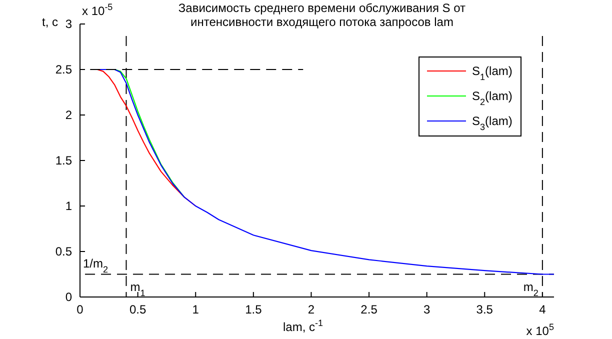  I want to click on x-tick-label: 3.5, so click(485, 309).